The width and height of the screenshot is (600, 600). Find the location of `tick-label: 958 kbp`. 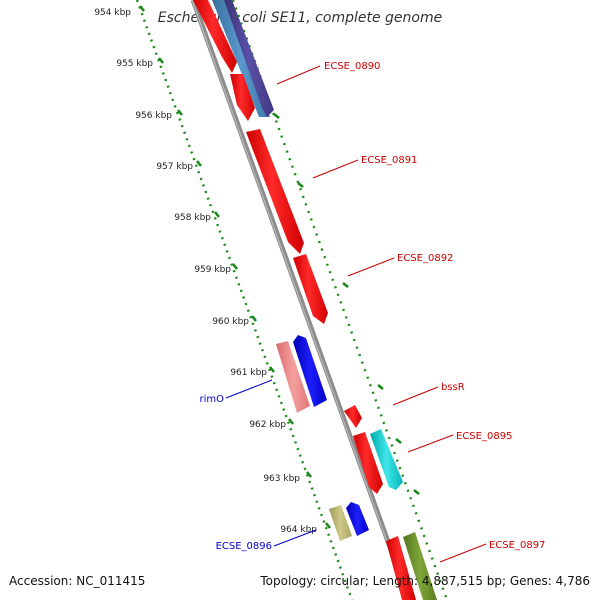

tick-label: 958 kbp is located at coordinates (192, 218).